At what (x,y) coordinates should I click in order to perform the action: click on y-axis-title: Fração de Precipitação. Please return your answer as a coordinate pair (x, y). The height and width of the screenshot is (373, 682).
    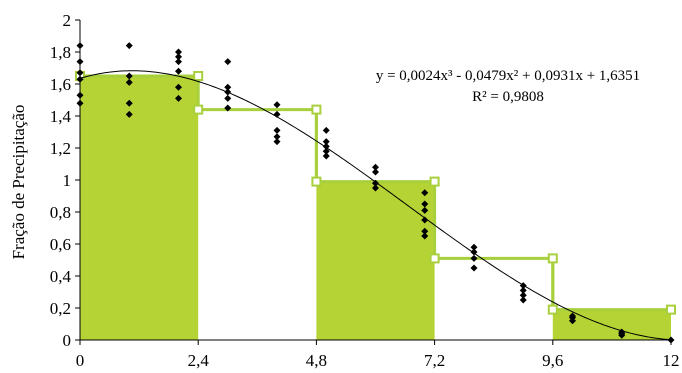
    Looking at the image, I should click on (18, 182).